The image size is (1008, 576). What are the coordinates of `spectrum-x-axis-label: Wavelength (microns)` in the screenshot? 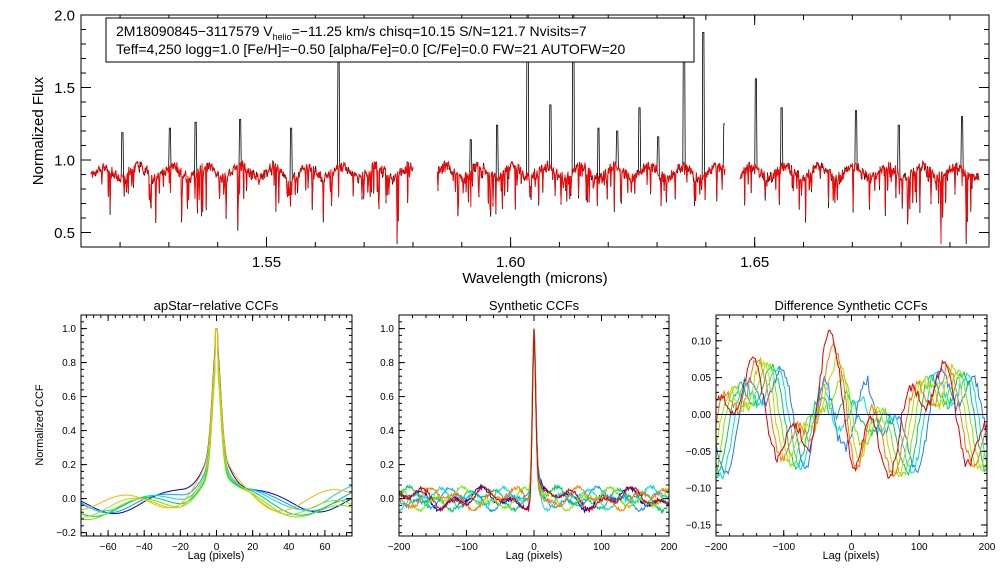 It's located at (534, 278).